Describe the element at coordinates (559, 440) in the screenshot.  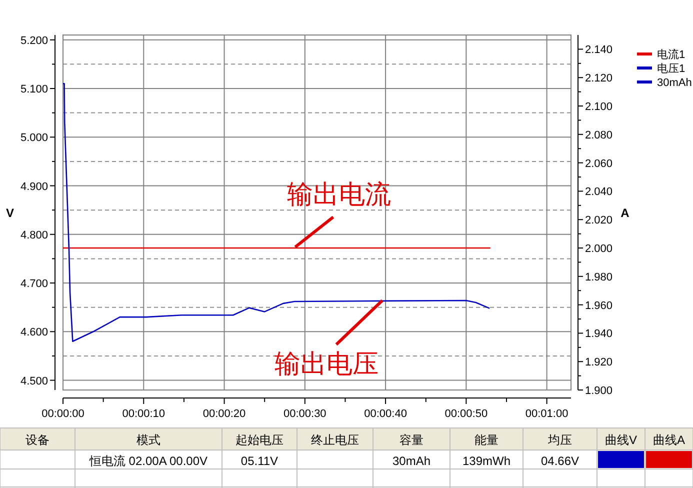
I see `text: 均压` at that location.